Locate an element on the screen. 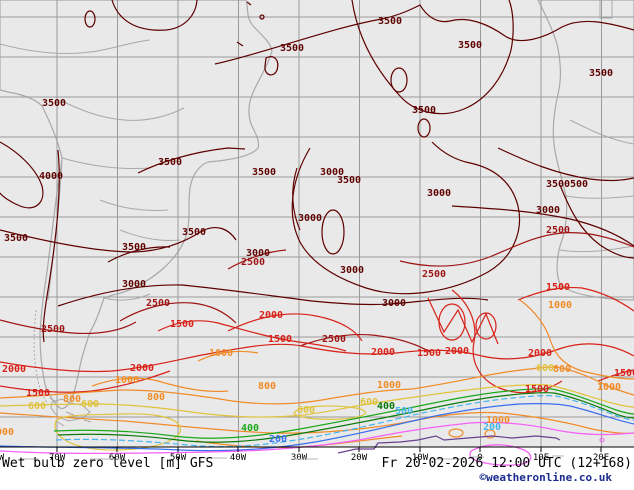 This screenshot has height=490, width=634. axis-tick-label: 10W is located at coordinates (420, 458).